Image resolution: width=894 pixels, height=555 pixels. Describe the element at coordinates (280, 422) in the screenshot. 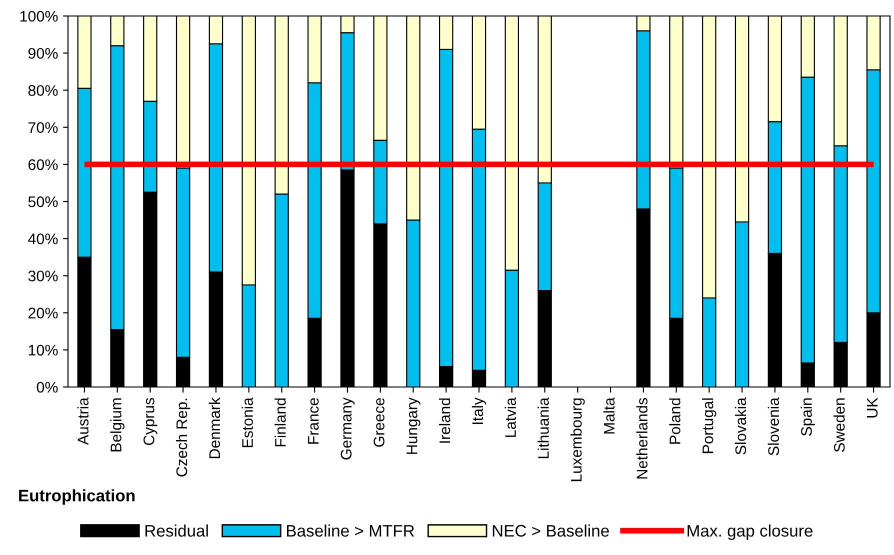

I see `x-tick-label: Finland` at that location.